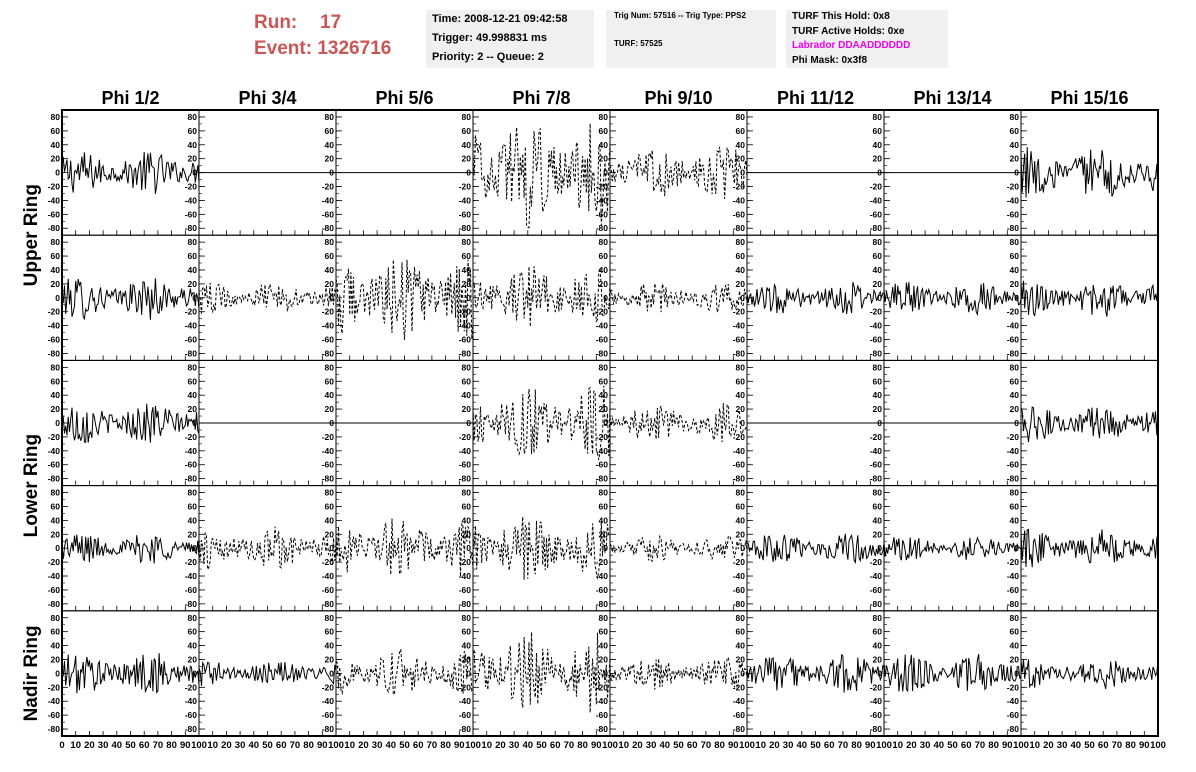 The image size is (1196, 772). I want to click on x-tick-label: 90, so click(459, 745).